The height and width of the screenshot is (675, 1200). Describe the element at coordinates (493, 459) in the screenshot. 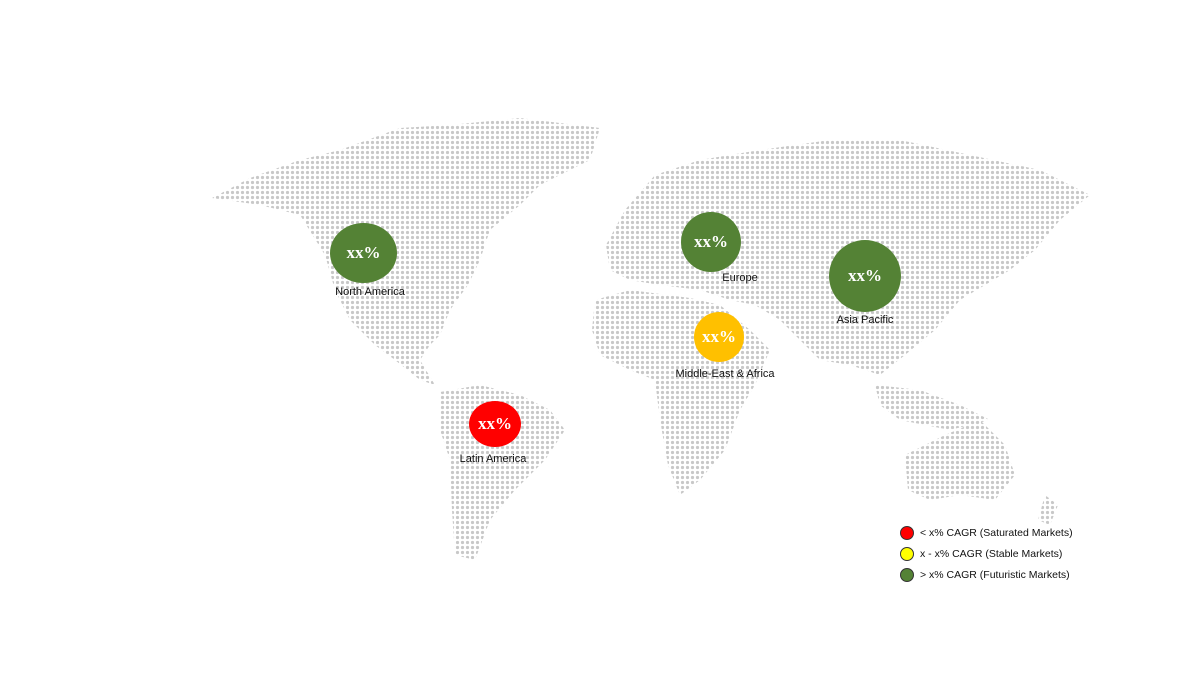

I see `latin-america-label: Latin America` at that location.